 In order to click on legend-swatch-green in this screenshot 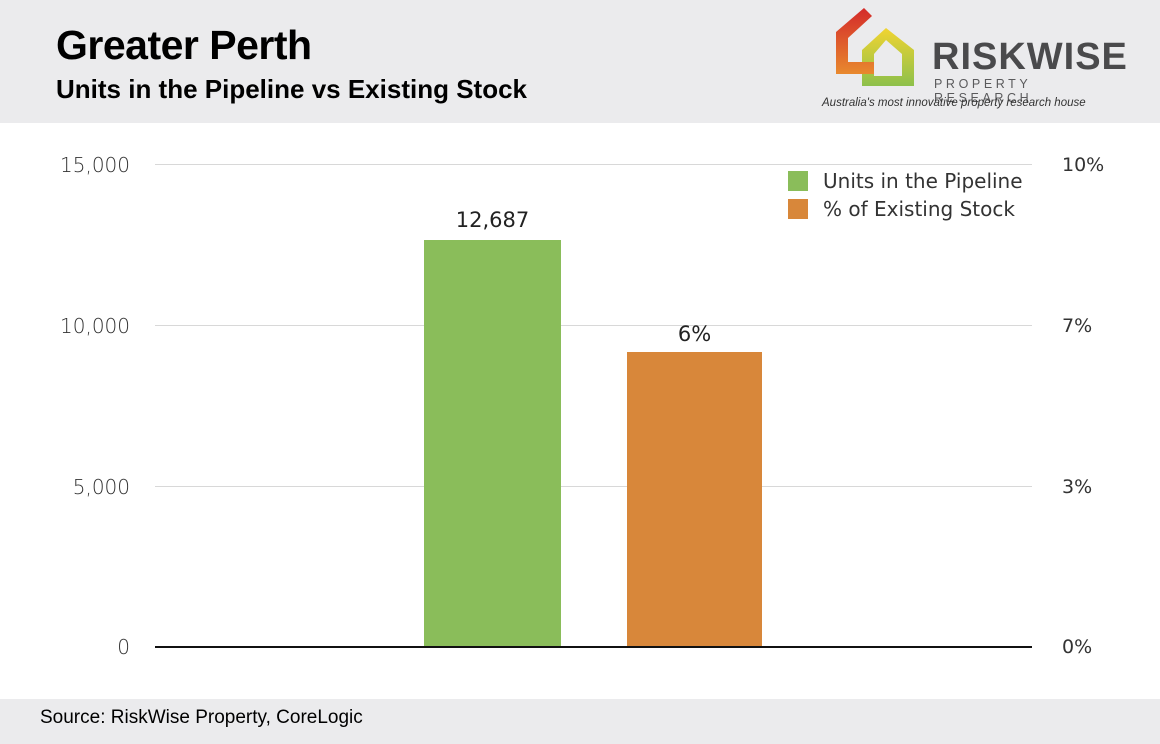, I will do `click(798, 181)`.